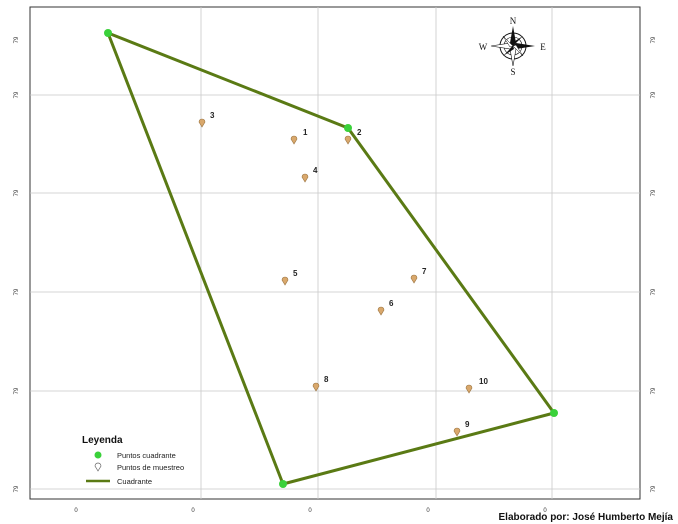 The width and height of the screenshot is (678, 524). What do you see at coordinates (17, 264) in the screenshot?
I see `left-axis-ticks: 79 79 79 79 79 79` at bounding box center [17, 264].